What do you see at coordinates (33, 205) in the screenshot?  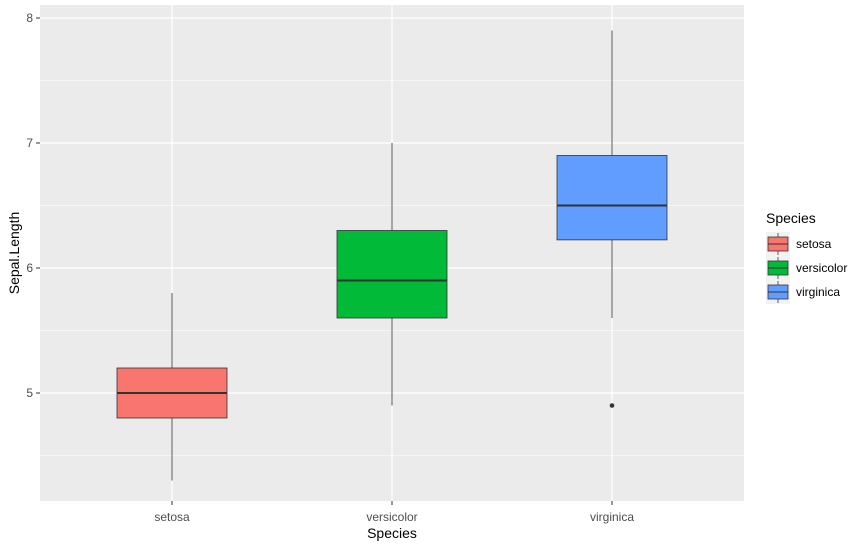 I see `y-axis: 5 6 7 8` at bounding box center [33, 205].